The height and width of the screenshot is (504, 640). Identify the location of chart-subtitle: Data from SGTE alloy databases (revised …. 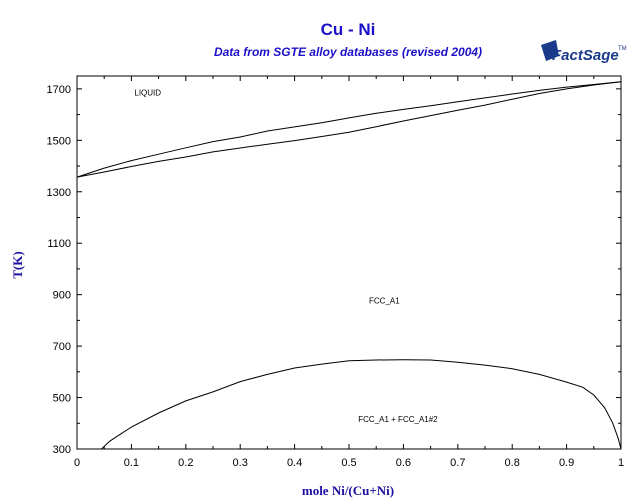
(348, 52).